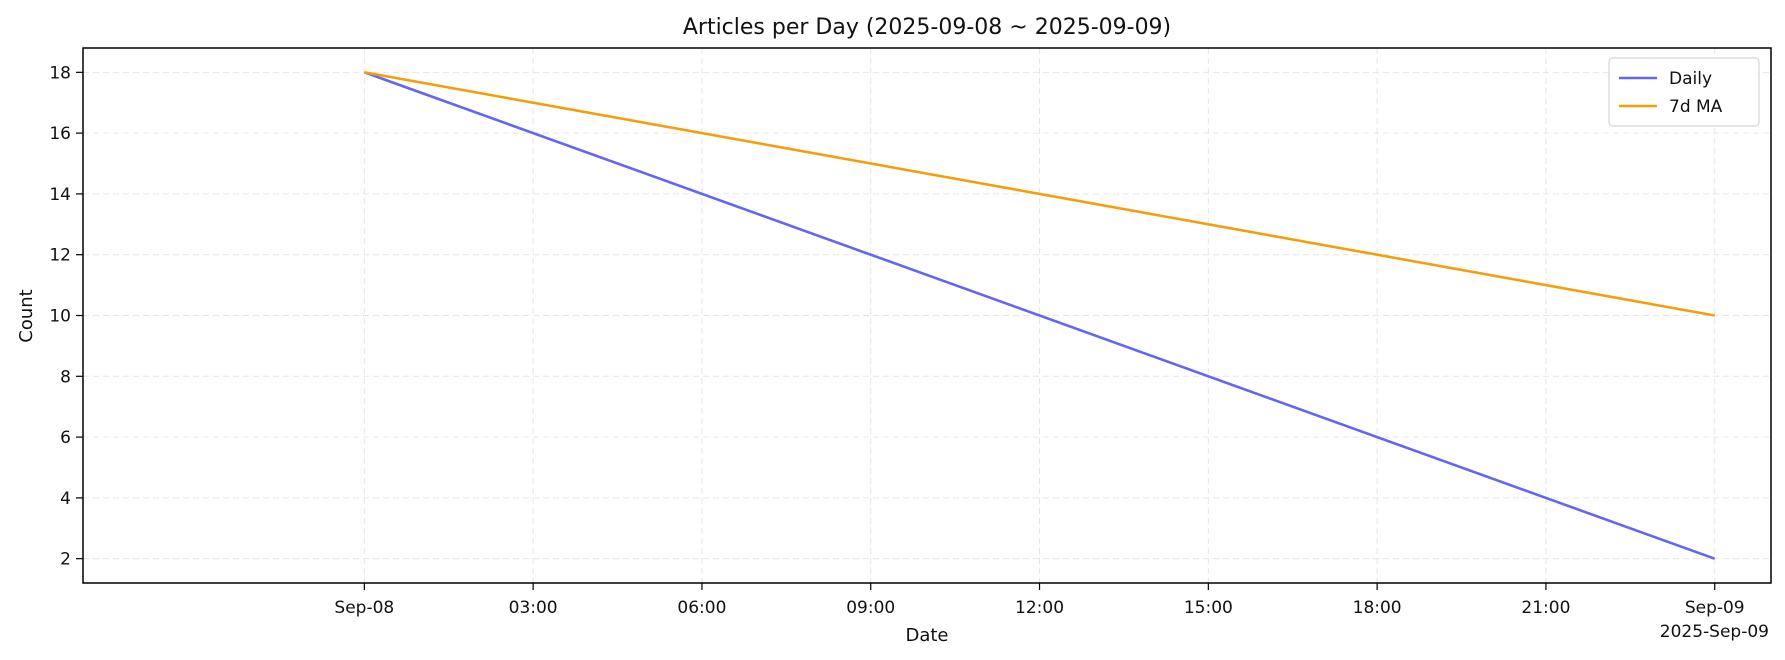 This screenshot has height=660, width=1785. I want to click on legend-label: Daily, so click(1690, 79).